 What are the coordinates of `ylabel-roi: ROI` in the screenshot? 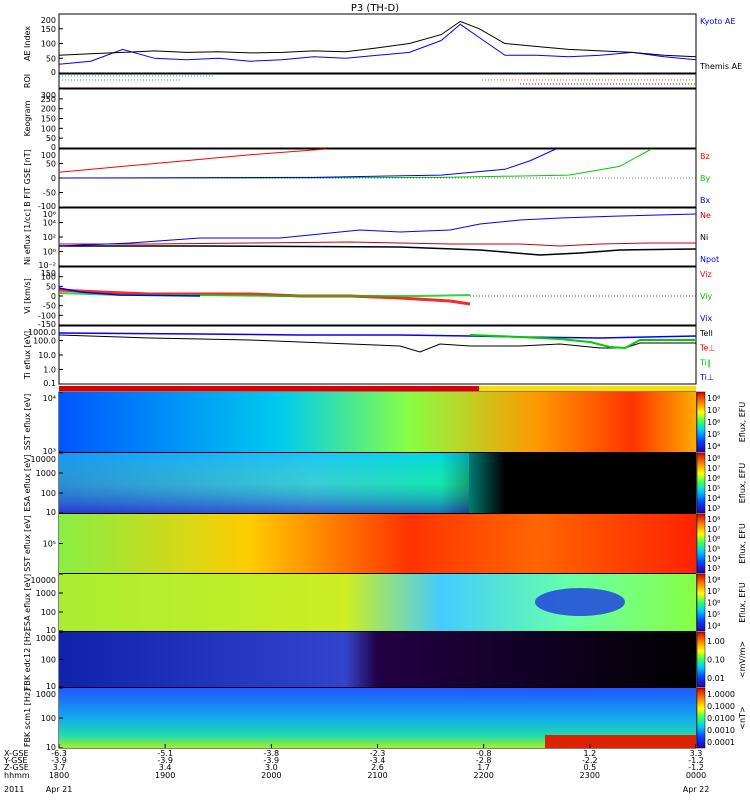 It's located at (27, 81).